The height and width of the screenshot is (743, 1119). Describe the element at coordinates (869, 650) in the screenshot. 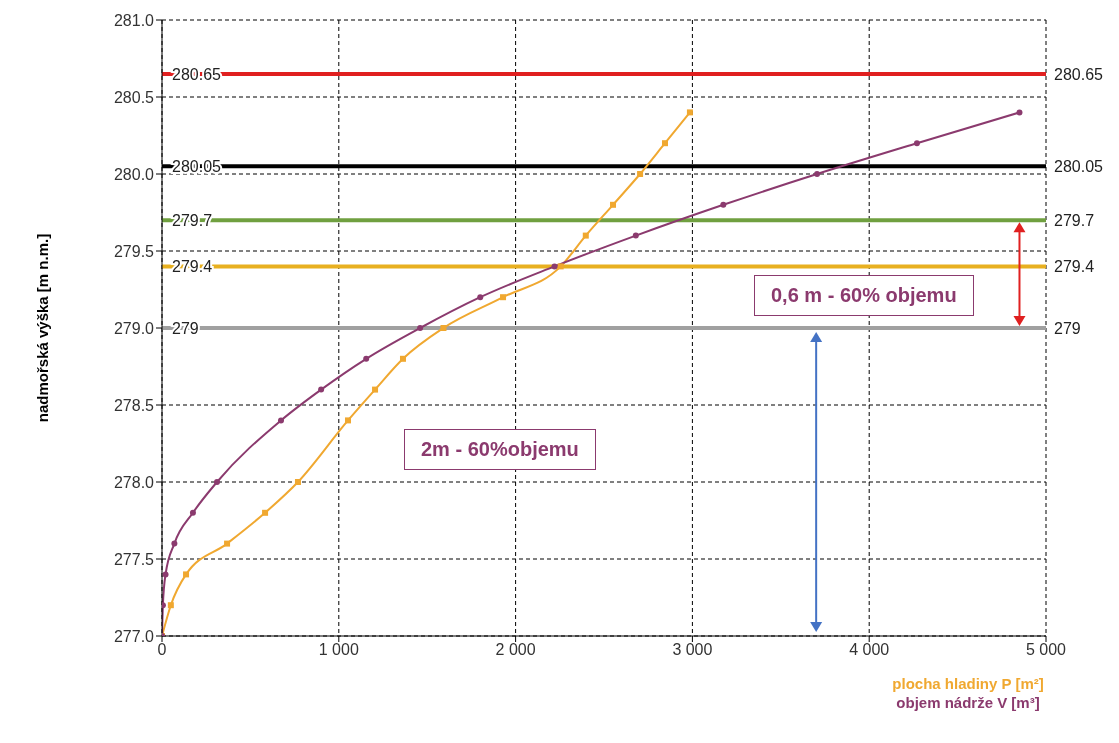

I see `x-tick-label: 4 000` at that location.